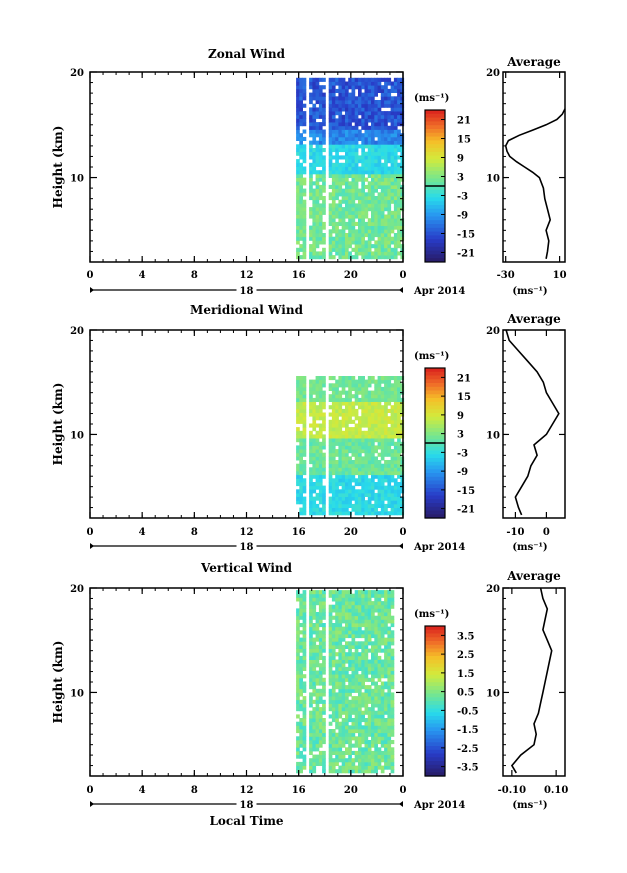 This screenshot has height=873, width=627. I want to click on day-bar-marker, so click(401, 546).